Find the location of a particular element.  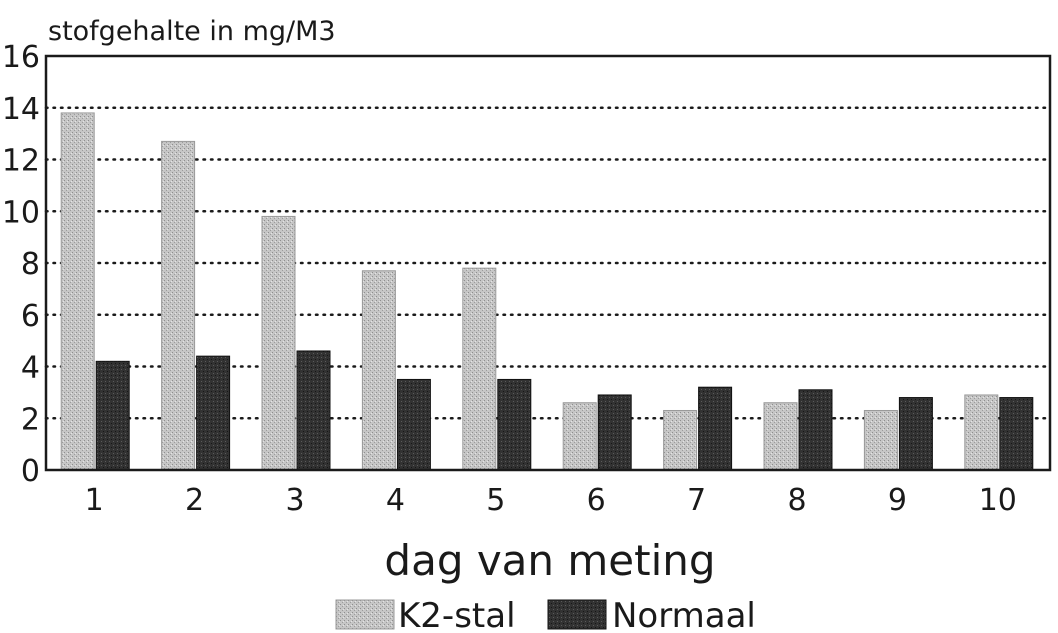

y-axis-title: stofgehalte in mg/M3 is located at coordinates (192, 31).